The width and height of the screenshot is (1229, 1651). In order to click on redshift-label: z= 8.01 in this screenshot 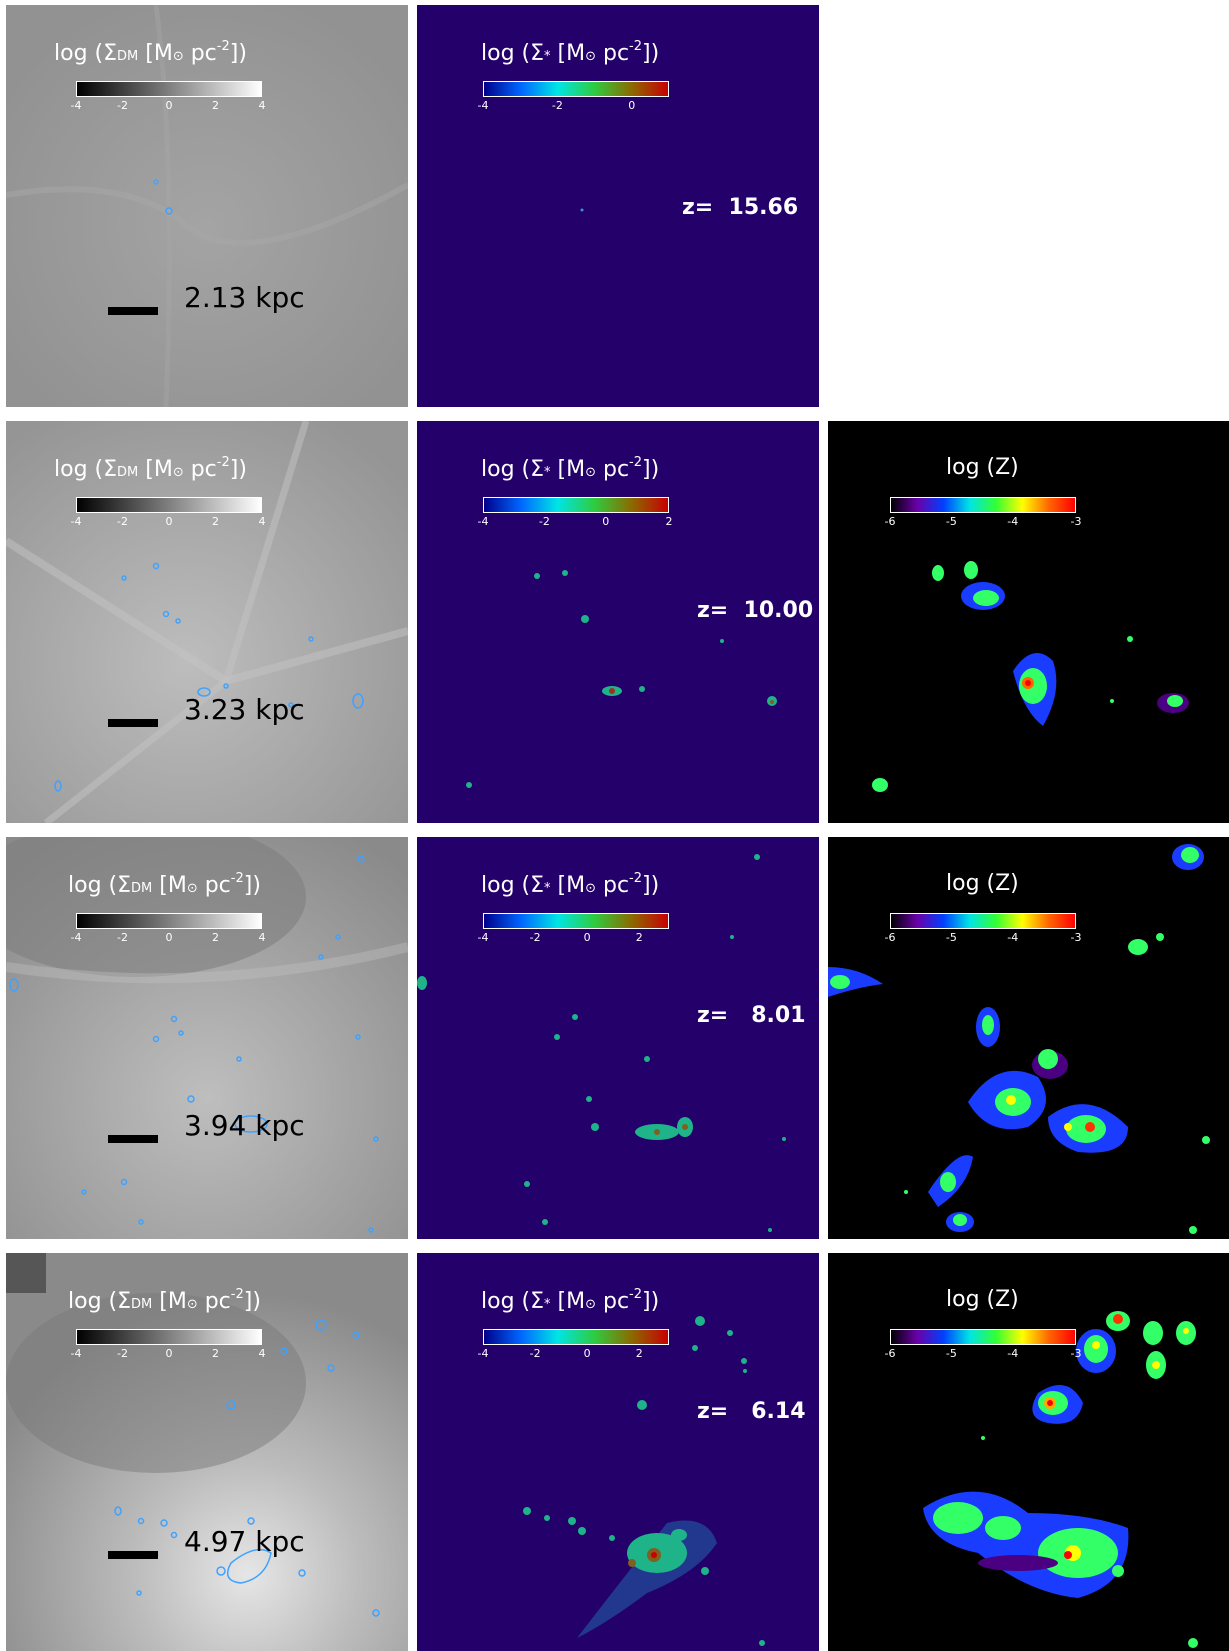, I will do `click(751, 1015)`.